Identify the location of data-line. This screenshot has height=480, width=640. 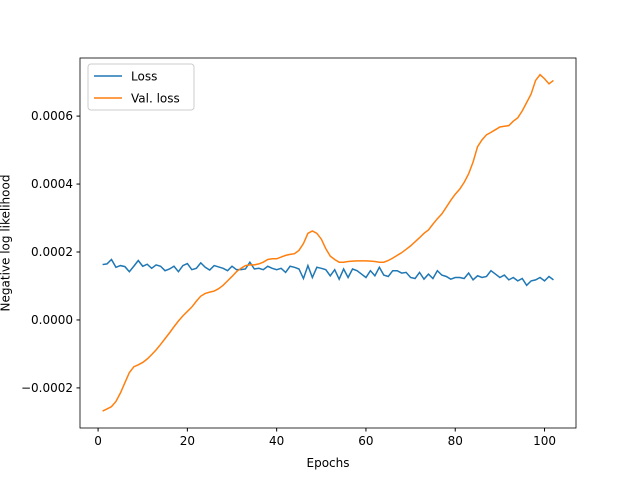
(328, 272).